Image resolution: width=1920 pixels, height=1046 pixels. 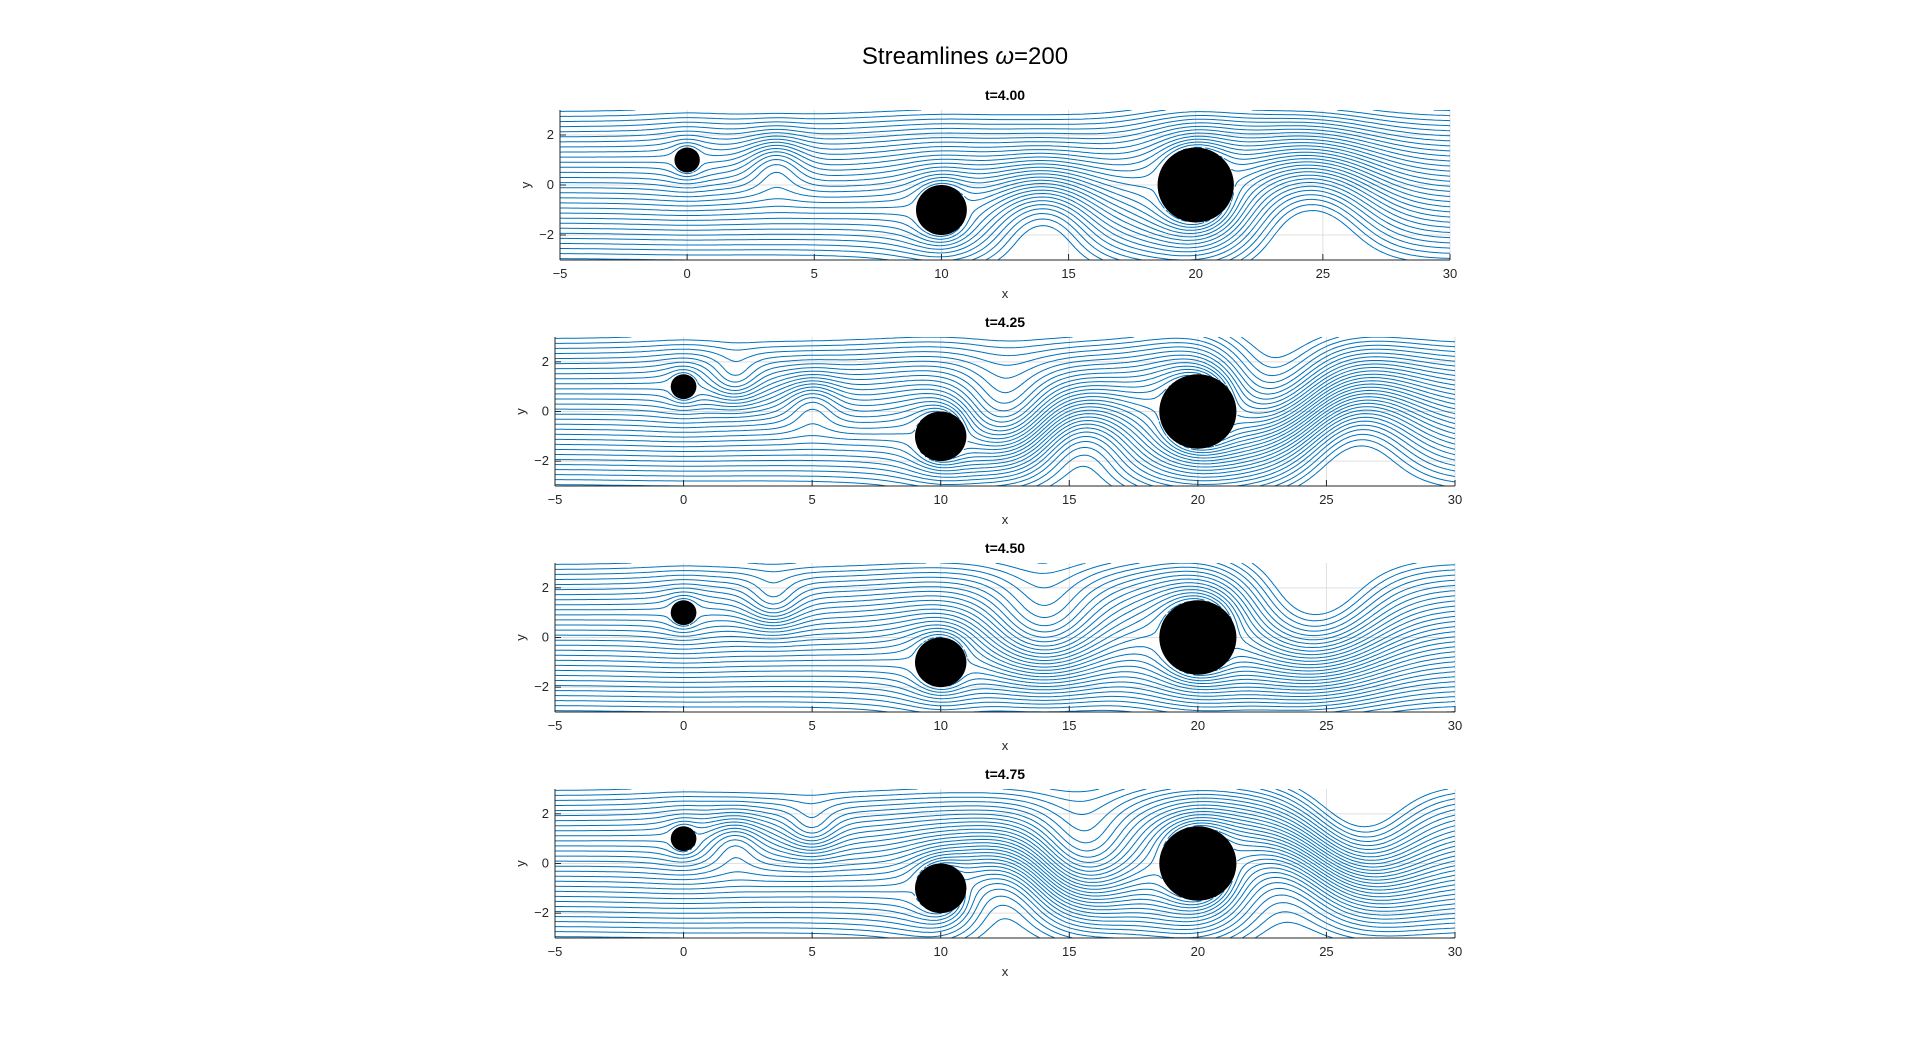 I want to click on streamline-panel: −5 0 5 10 15 20 25 30 −2 0 2 t=4.00 x y, so click(x=987, y=194).